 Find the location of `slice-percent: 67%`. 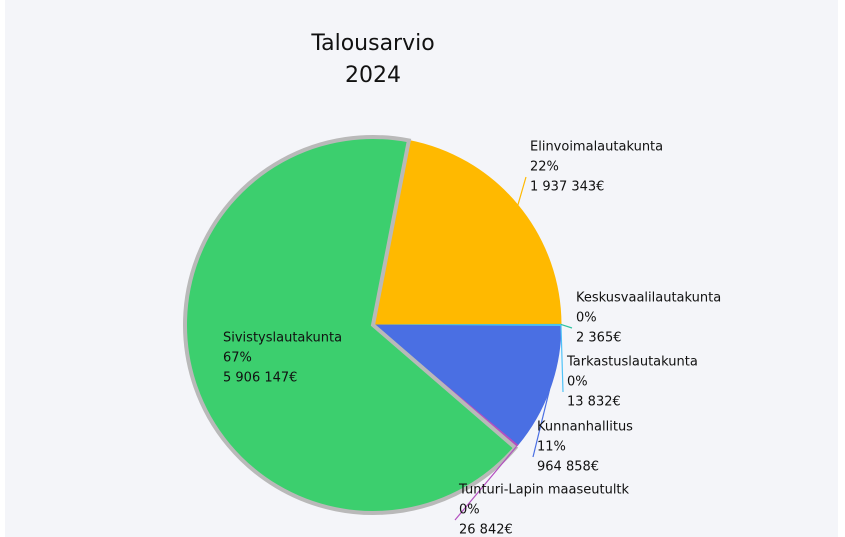

slice-percent: 67% is located at coordinates (237, 358).